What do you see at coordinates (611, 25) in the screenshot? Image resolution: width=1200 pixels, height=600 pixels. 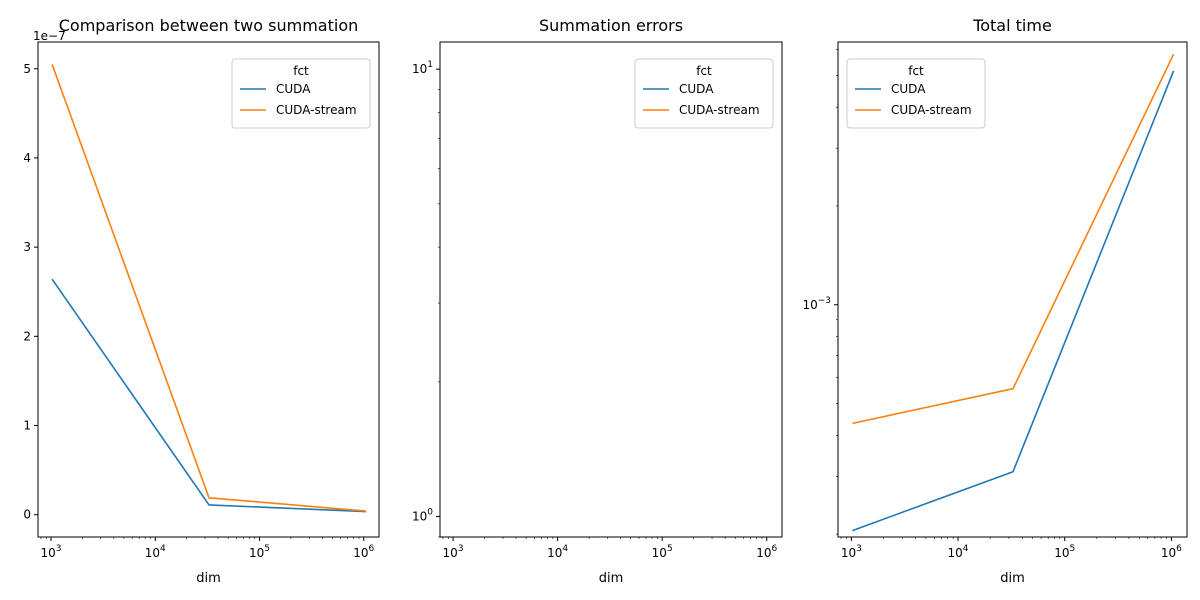 I see `chart-title: Summation errors` at bounding box center [611, 25].